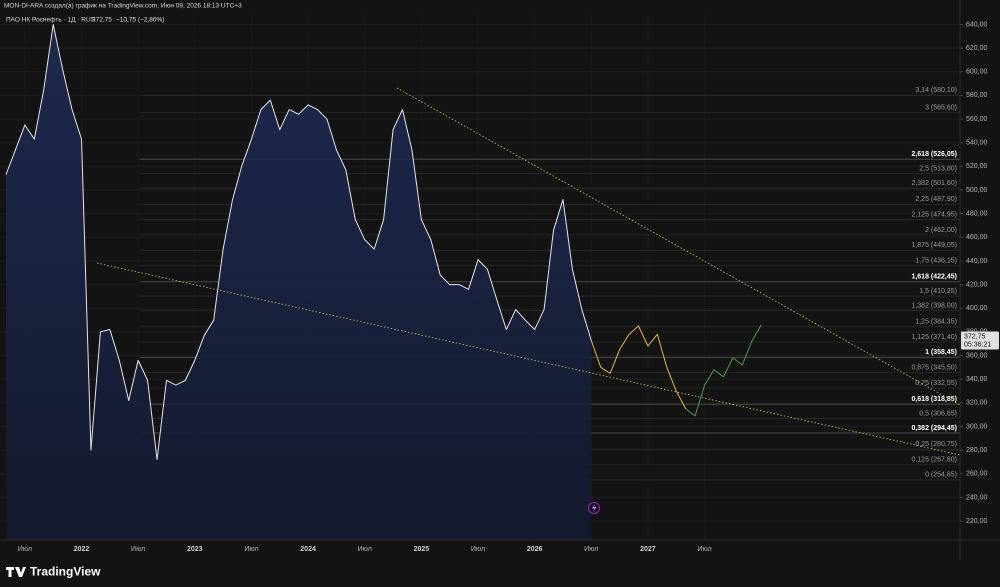 Image resolution: width=1000 pixels, height=587 pixels. Describe the element at coordinates (936, 199) in the screenshot. I see `fib-label: 2,25 (487,90)` at that location.